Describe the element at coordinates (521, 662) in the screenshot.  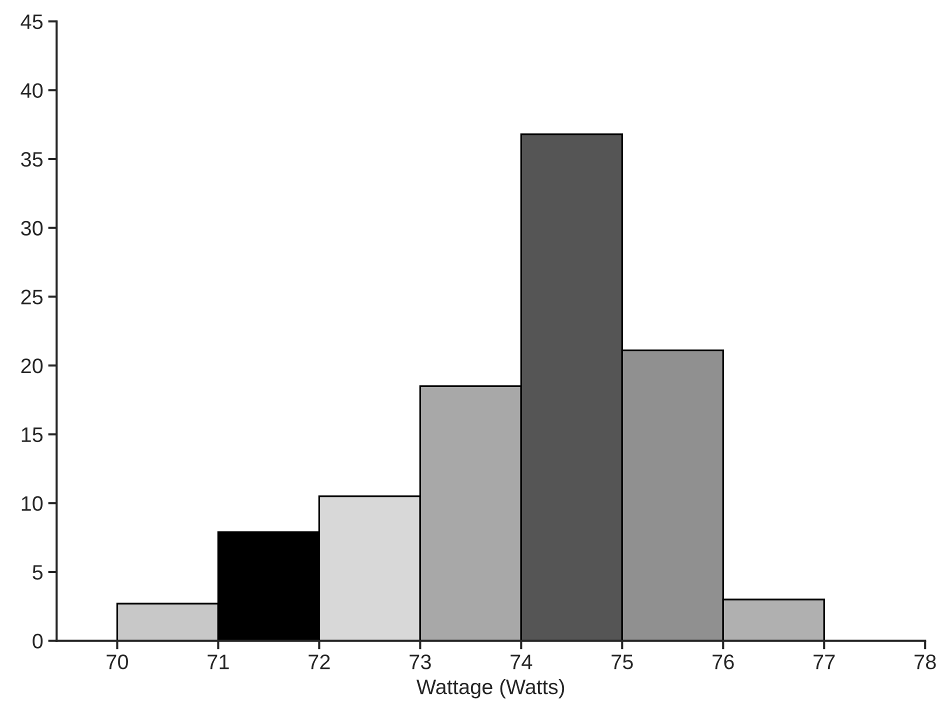
I see `x-tick-label: 74` at that location.